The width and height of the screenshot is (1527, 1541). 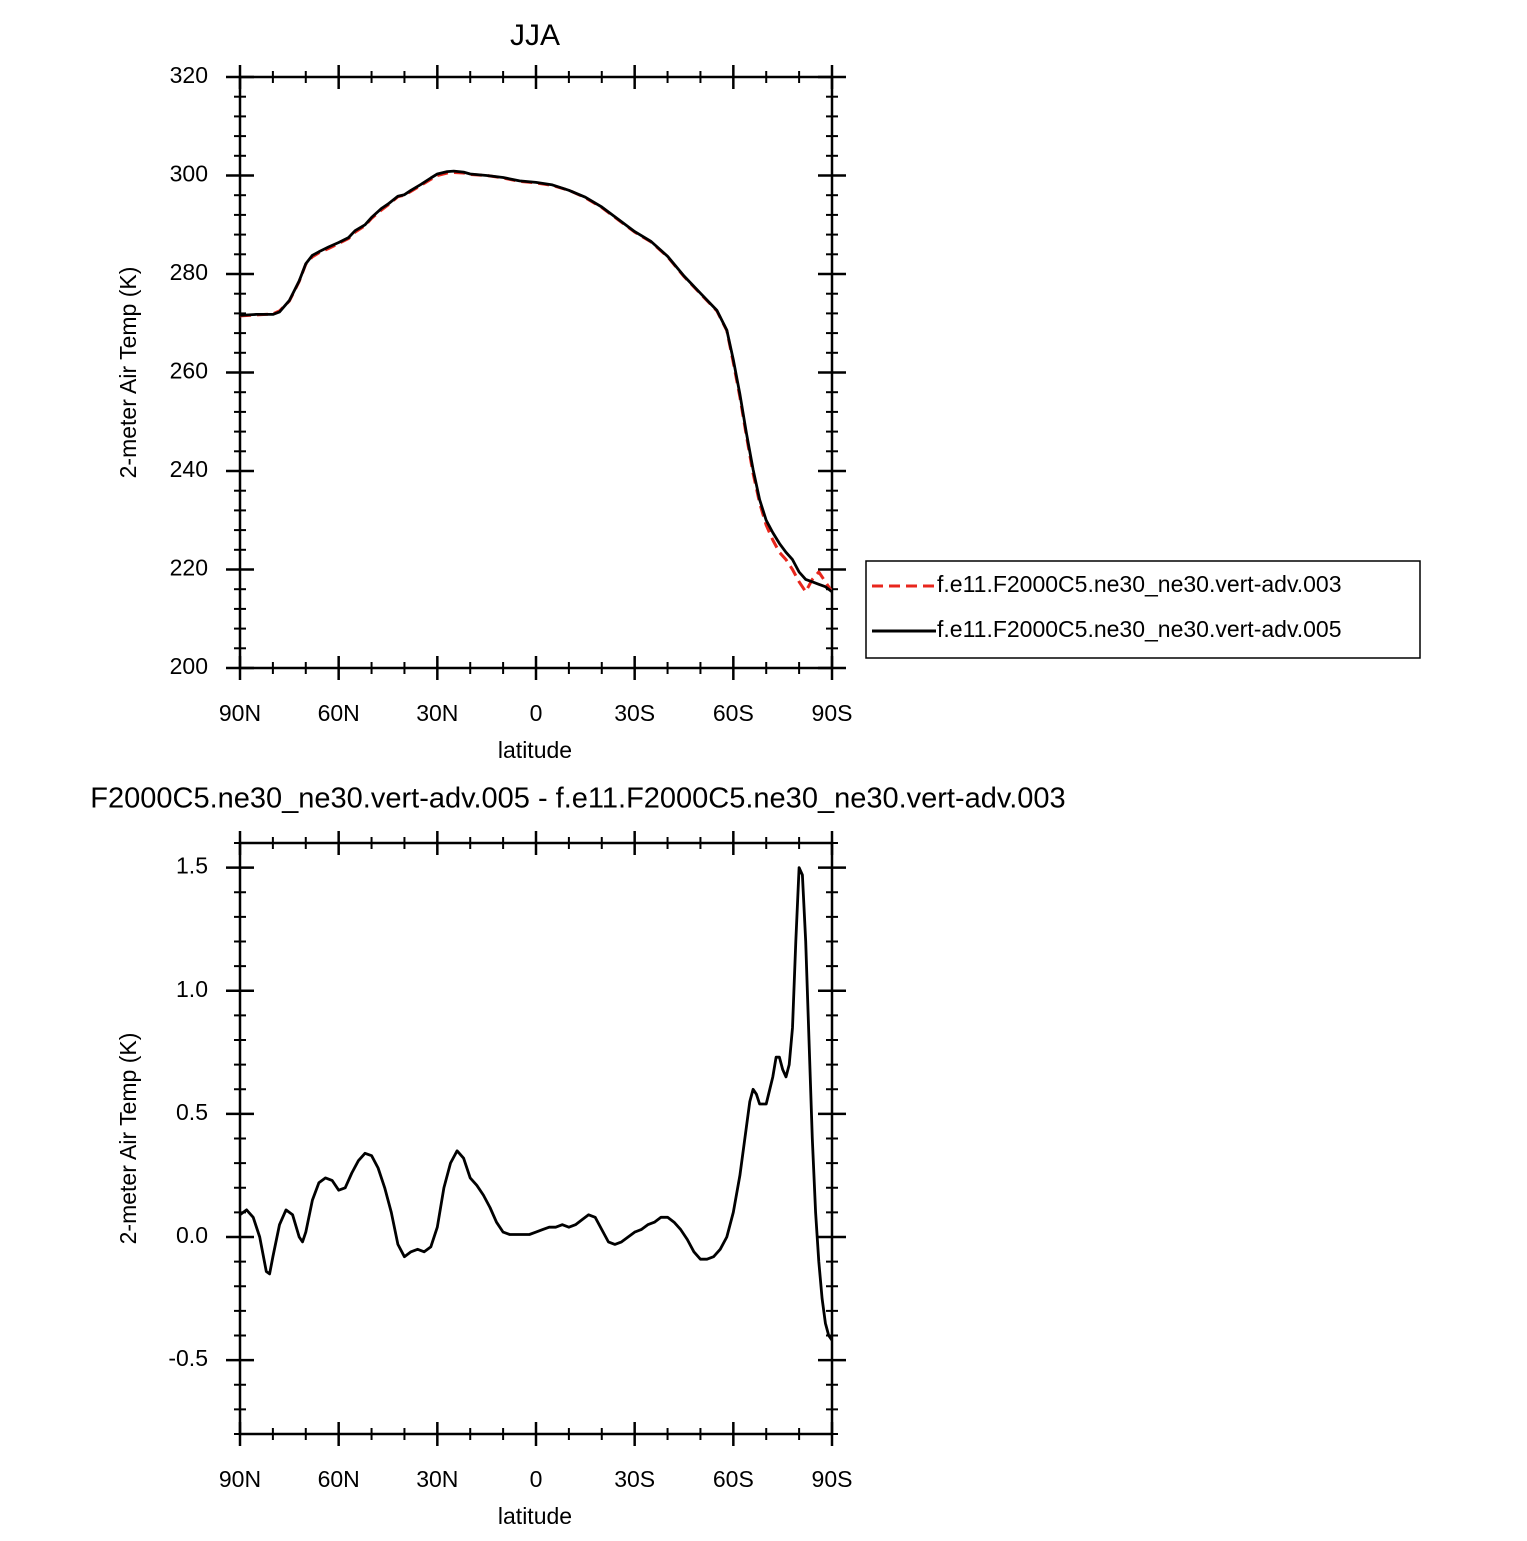 What do you see at coordinates (189, 568) in the screenshot?
I see `y-tick-label: 220` at bounding box center [189, 568].